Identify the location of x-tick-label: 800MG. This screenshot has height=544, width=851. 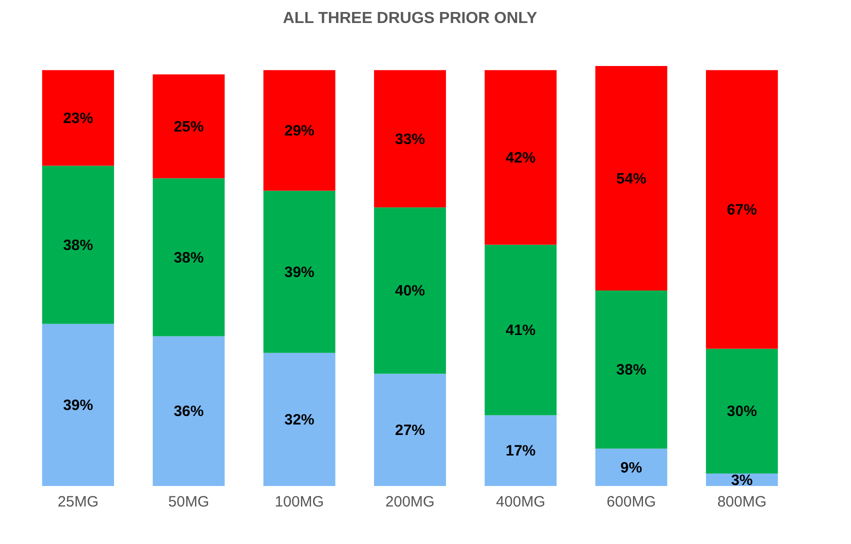
(742, 502).